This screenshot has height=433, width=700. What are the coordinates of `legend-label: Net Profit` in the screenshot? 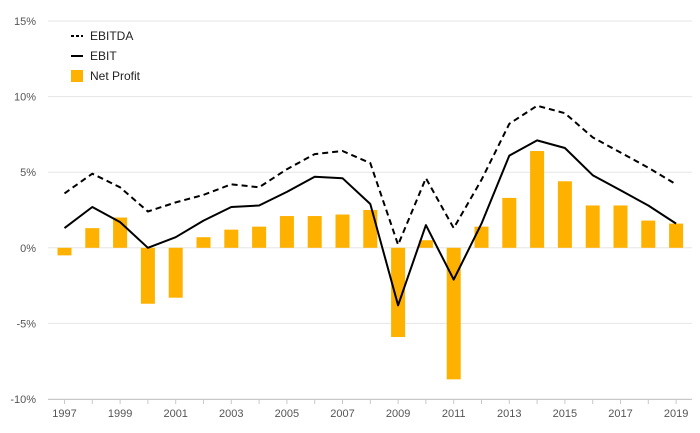 It's located at (115, 76).